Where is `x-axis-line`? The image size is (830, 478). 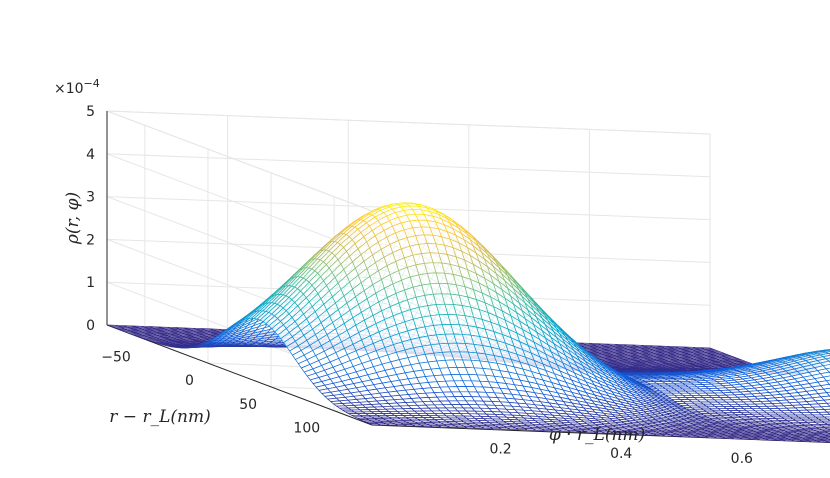
x-axis-line is located at coordinates (600, 433).